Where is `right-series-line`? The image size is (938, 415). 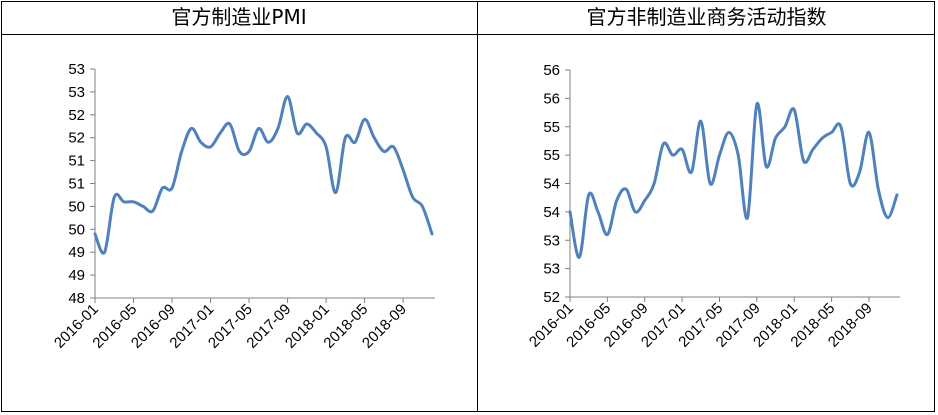 right-series-line is located at coordinates (733, 180).